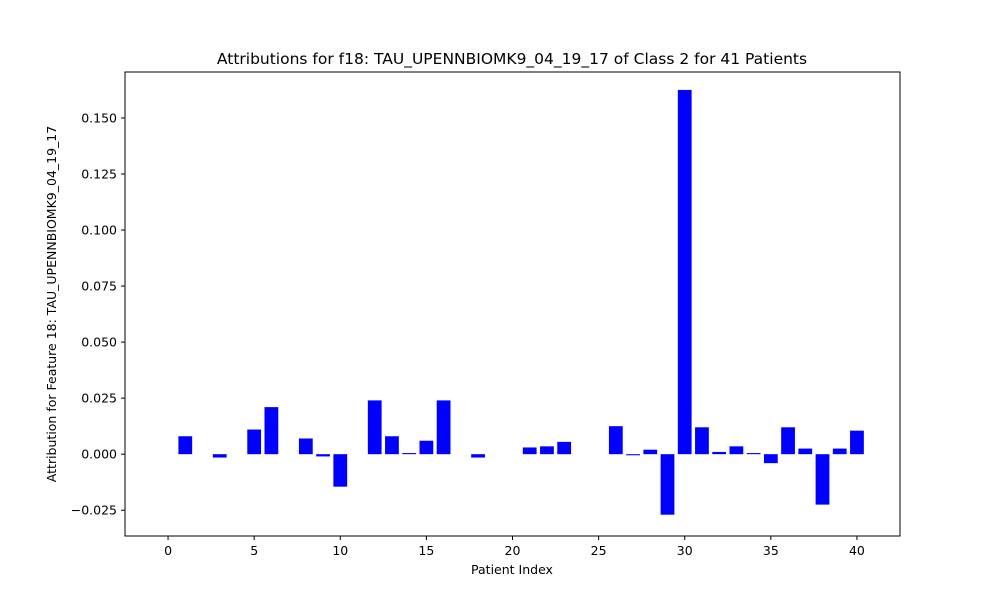 This screenshot has width=1000, height=600. Describe the element at coordinates (426, 550) in the screenshot. I see `x-tick-label: 15` at that location.